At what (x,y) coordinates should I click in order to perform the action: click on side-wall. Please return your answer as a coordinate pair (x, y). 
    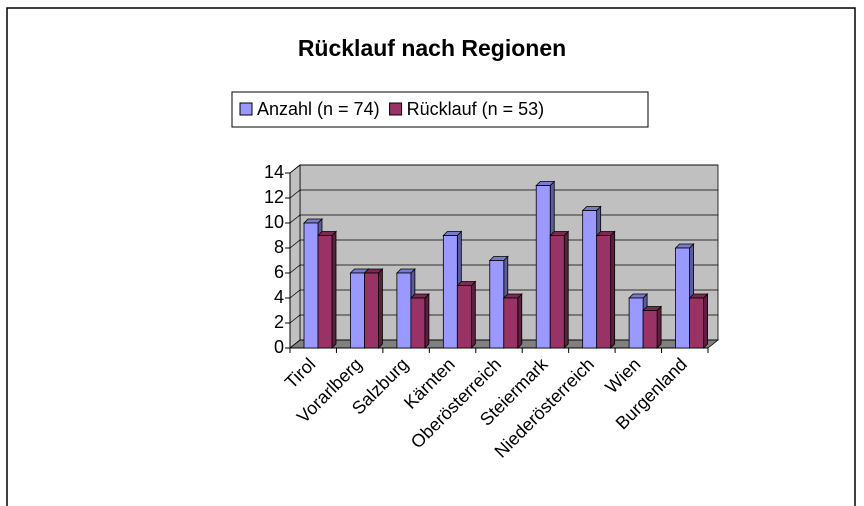
    Looking at the image, I should click on (295, 256).